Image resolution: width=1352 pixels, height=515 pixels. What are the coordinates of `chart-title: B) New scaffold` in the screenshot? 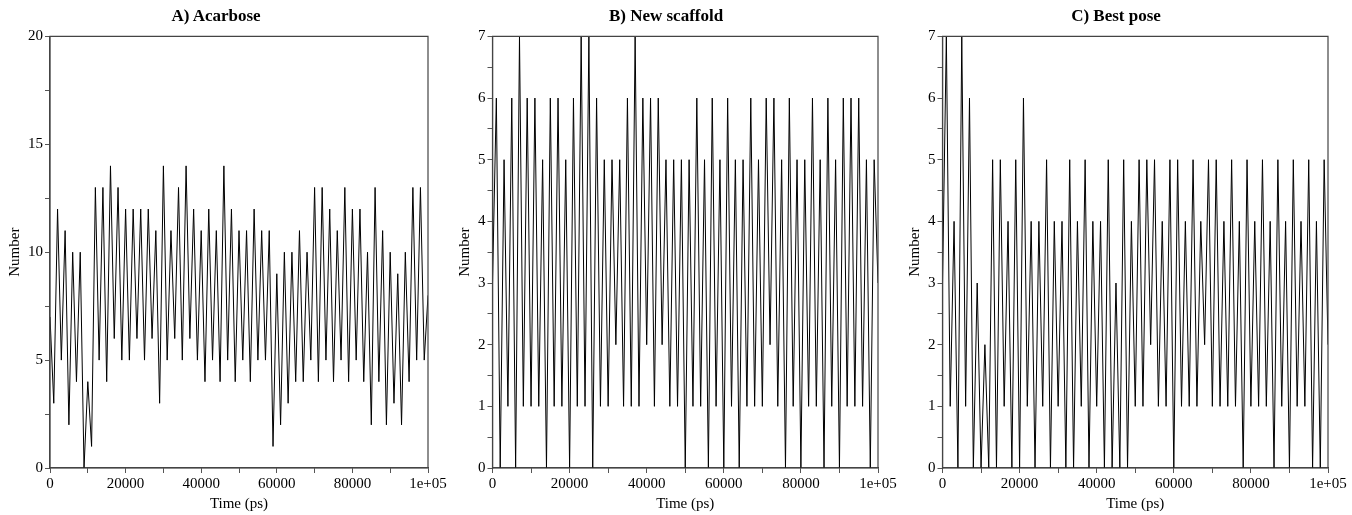 It's located at (666, 15).